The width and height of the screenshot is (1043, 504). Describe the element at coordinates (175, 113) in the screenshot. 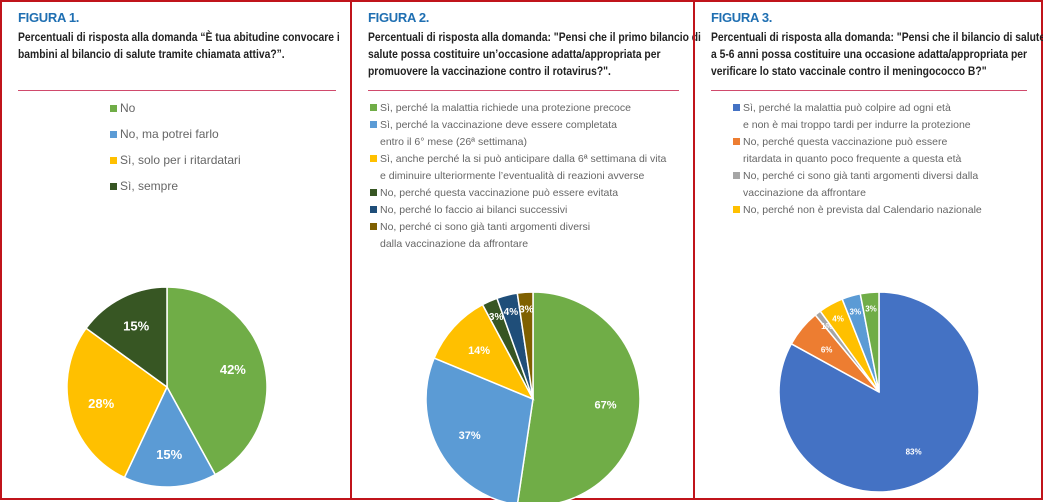

I see `legend-item: No` at that location.